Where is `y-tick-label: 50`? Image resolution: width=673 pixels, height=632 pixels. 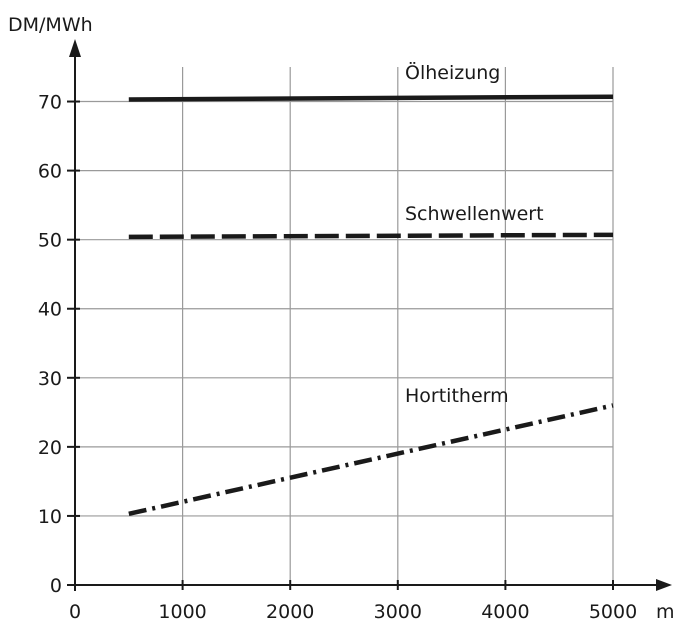
y-tick-label: 50 is located at coordinates (50, 241).